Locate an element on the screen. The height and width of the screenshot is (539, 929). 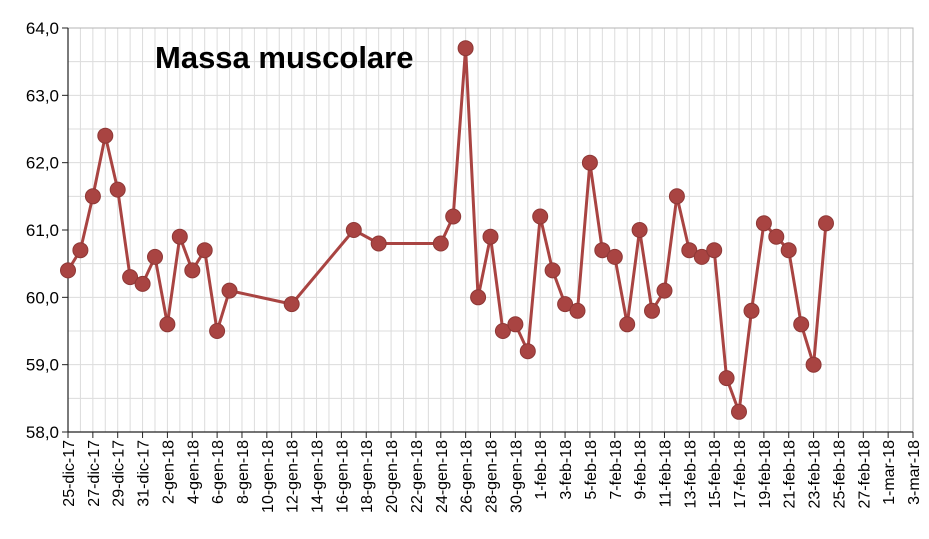
x-tick-label: 13-feb-18 is located at coordinates (690, 474).